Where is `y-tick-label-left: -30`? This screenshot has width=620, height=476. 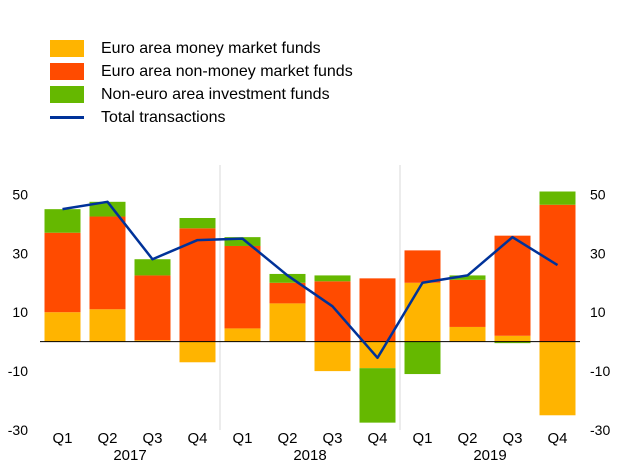
y-tick-label-left: -30 is located at coordinates (18, 430).